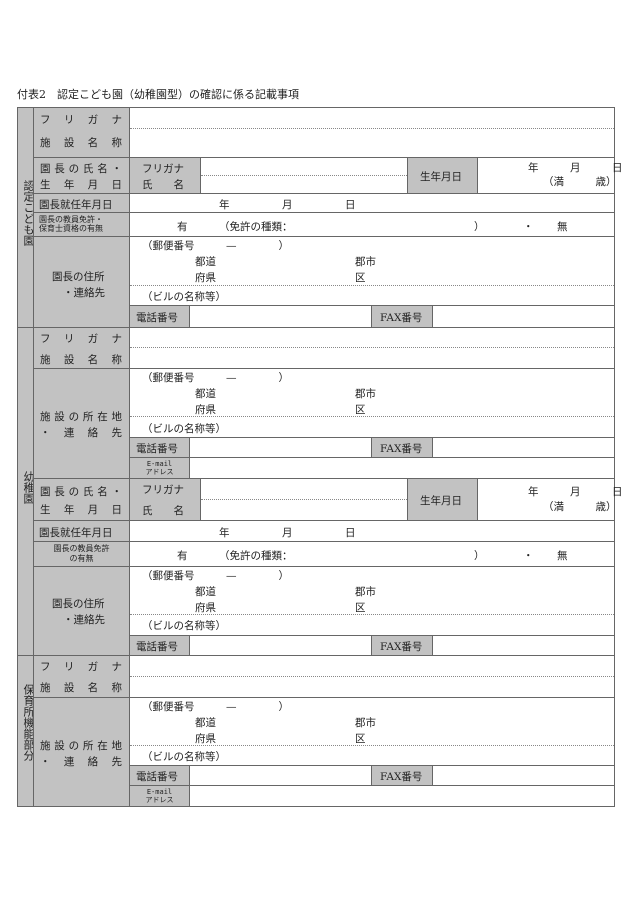 This screenshot has height=915, width=630. What do you see at coordinates (158, 94) in the screenshot?
I see `form-title: 付表2 認定こども園（幼稚園型）の確認に係る記載事項` at bounding box center [158, 94].